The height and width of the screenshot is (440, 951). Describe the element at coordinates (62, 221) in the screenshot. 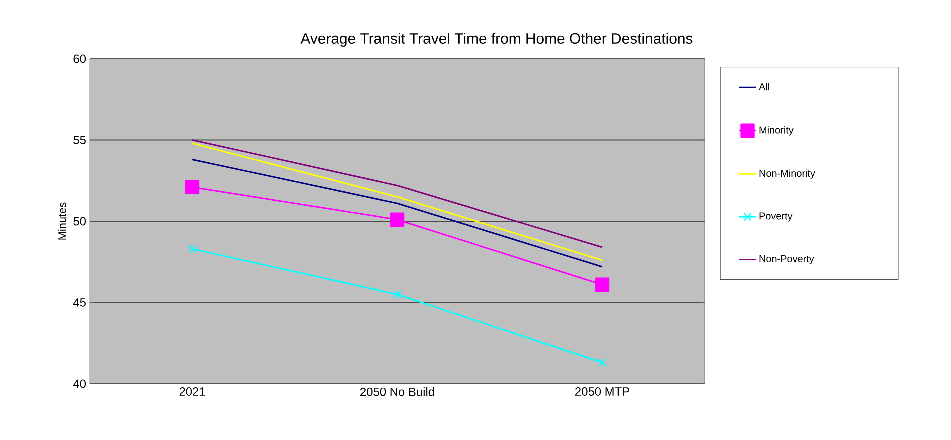

I see `y-axis-title: Minutes` at that location.